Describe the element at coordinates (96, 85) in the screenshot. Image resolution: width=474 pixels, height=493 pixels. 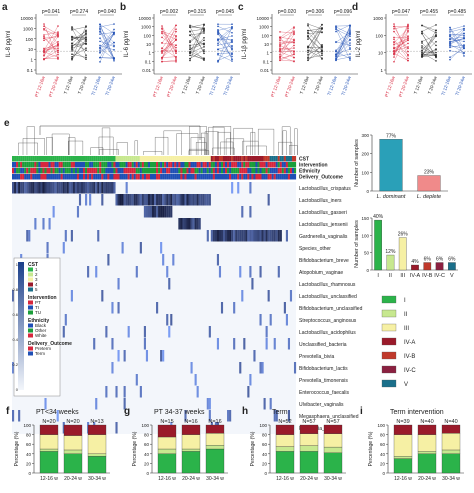
I see `x-tick-label: TI 12-16w` at that location.